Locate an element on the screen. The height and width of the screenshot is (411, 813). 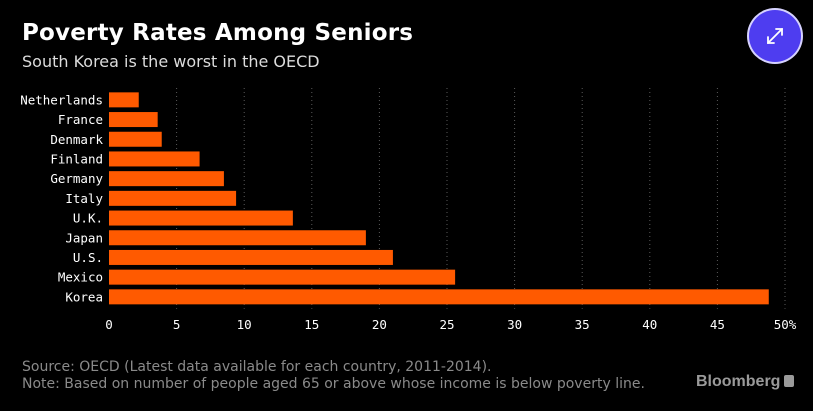
chart-subtitle: South Korea is the worst in the OECD is located at coordinates (171, 61).